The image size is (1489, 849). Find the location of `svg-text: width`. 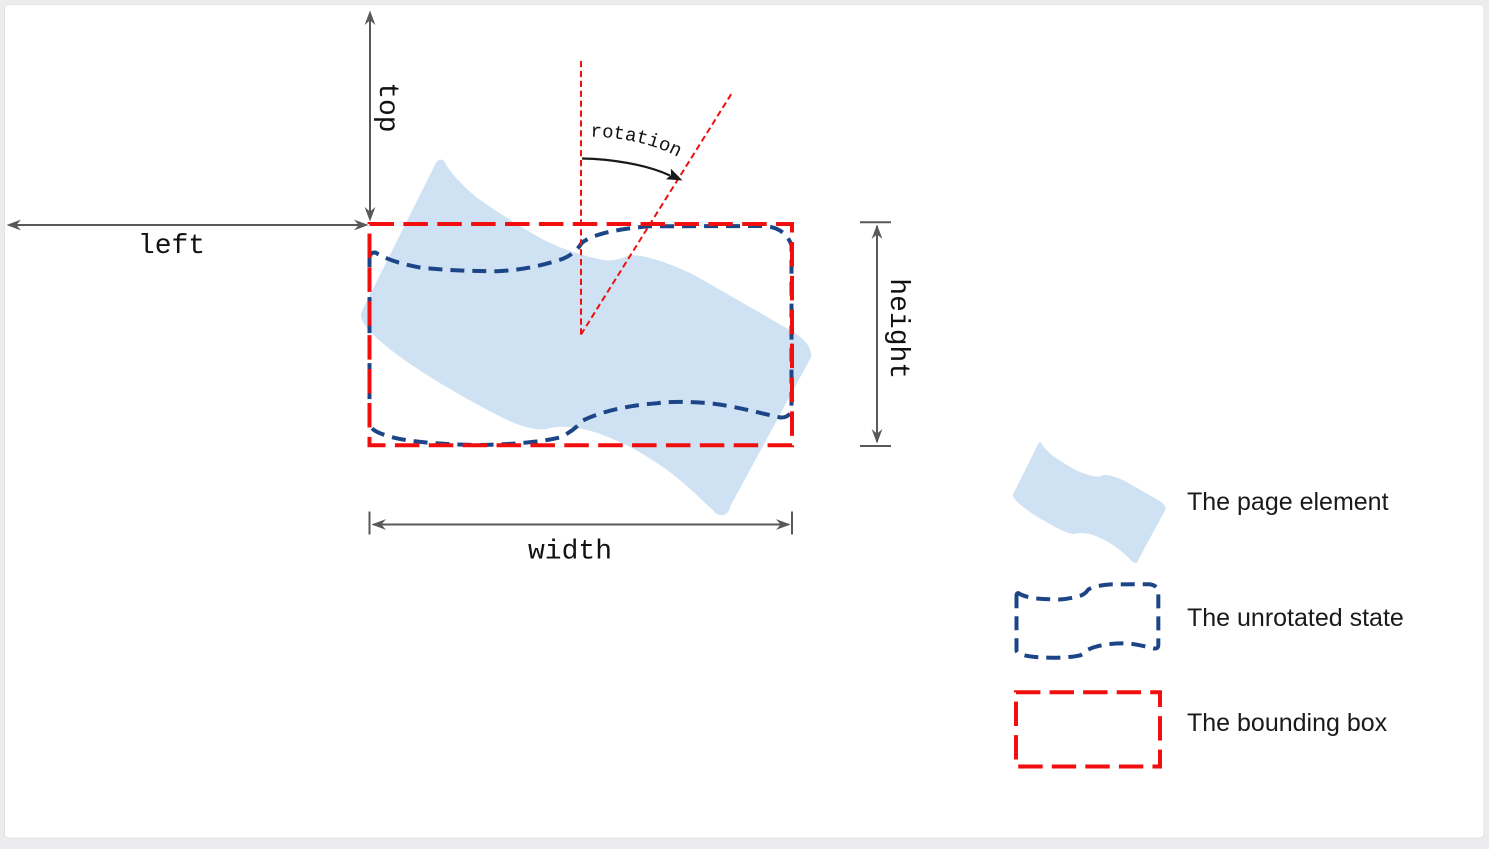

svg-text: width is located at coordinates (570, 552).